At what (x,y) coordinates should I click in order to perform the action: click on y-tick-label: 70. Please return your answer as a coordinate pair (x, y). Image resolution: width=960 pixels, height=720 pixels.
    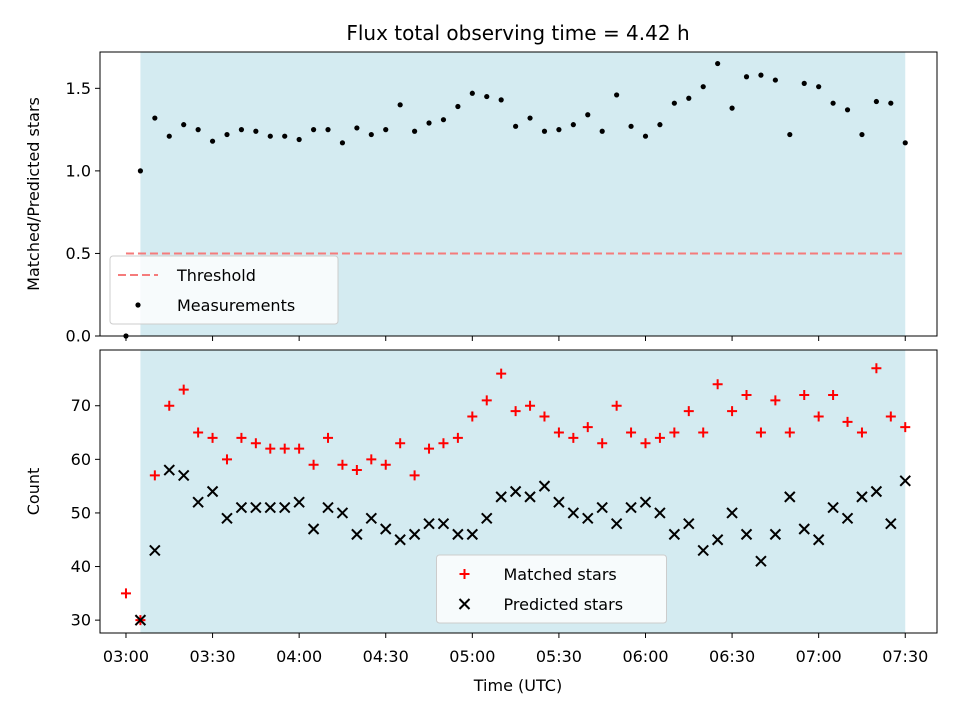
    Looking at the image, I should click on (81, 405).